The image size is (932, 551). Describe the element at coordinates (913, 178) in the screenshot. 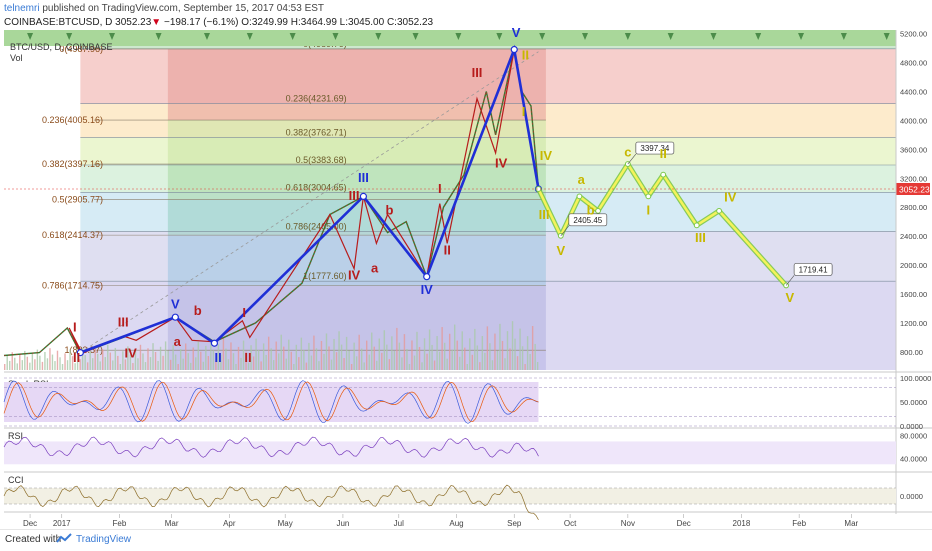

I see `y-tick-label: 3200.00` at that location.